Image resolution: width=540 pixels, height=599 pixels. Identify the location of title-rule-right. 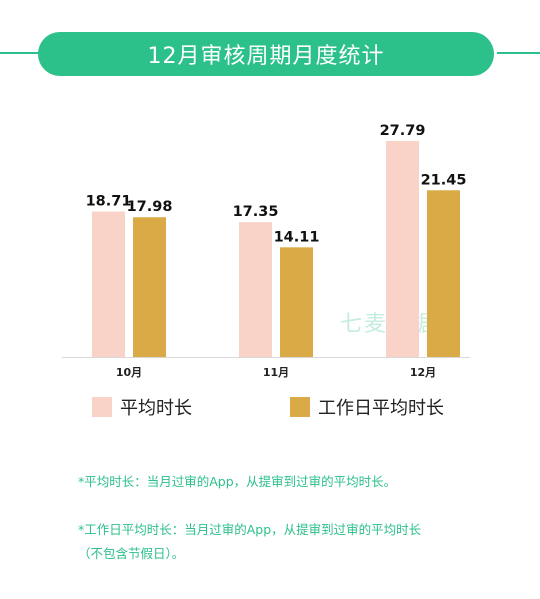
(518, 53).